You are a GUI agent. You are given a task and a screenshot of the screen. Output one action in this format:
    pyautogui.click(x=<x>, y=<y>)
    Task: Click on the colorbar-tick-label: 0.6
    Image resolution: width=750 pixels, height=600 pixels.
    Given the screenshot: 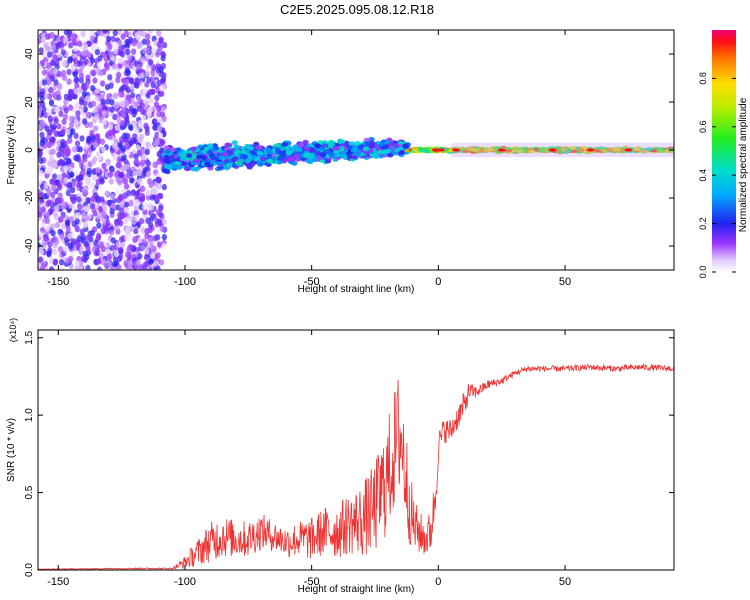 What is the action you would take?
    pyautogui.click(x=703, y=127)
    